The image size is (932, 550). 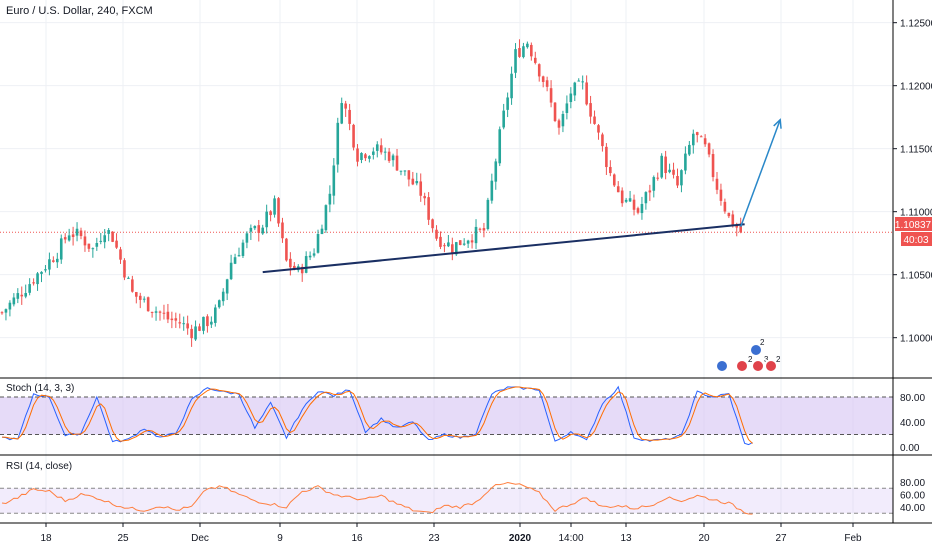 What do you see at coordinates (377, 415) in the screenshot?
I see `stoch-k-line` at bounding box center [377, 415].